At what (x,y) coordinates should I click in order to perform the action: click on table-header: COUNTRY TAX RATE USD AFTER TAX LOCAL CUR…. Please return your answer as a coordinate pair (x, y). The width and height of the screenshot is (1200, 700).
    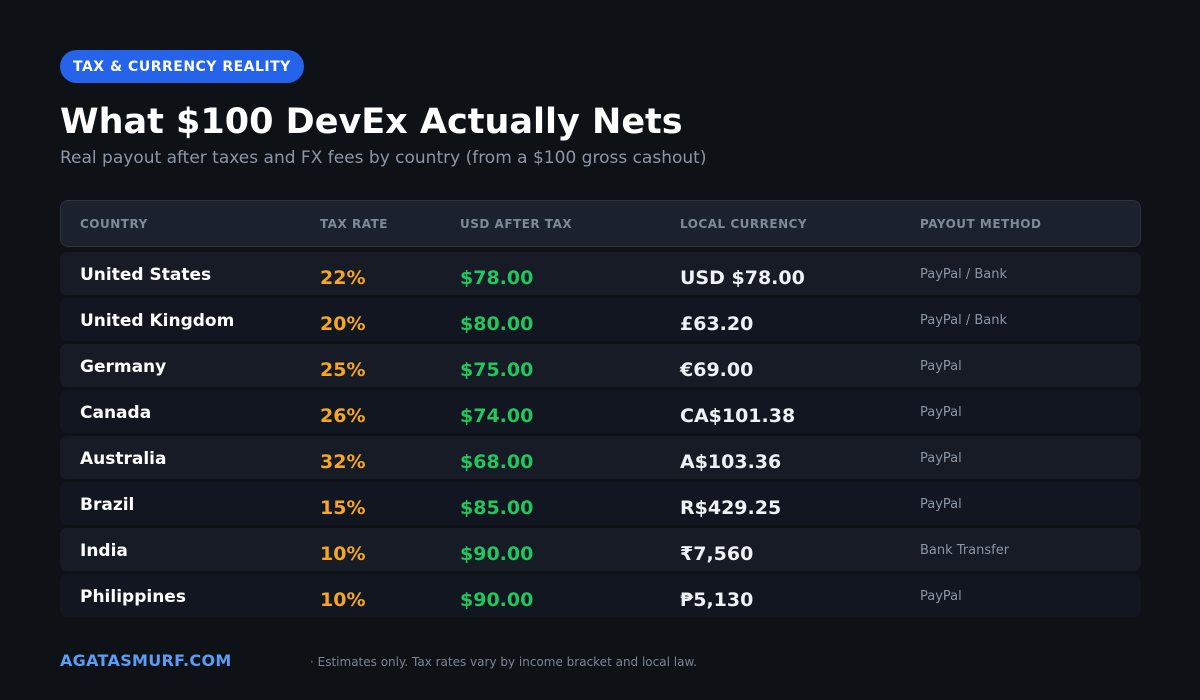
    Looking at the image, I should click on (600, 223).